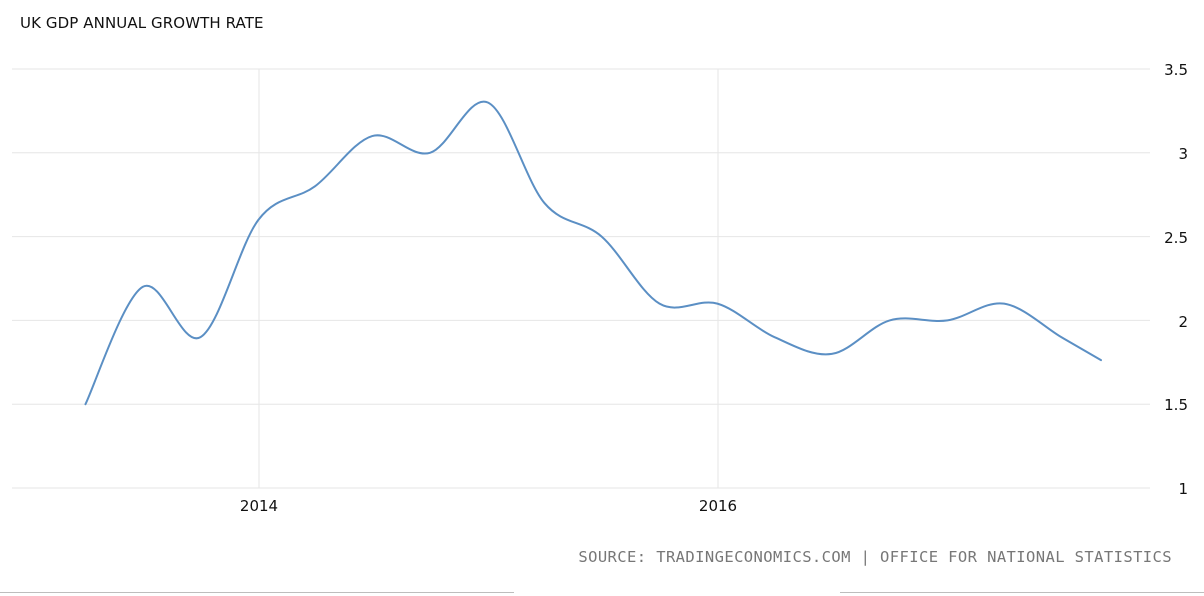 Image resolution: width=1204 pixels, height=596 pixels. What do you see at coordinates (1183, 322) in the screenshot?
I see `y-tick-2: 2` at bounding box center [1183, 322].